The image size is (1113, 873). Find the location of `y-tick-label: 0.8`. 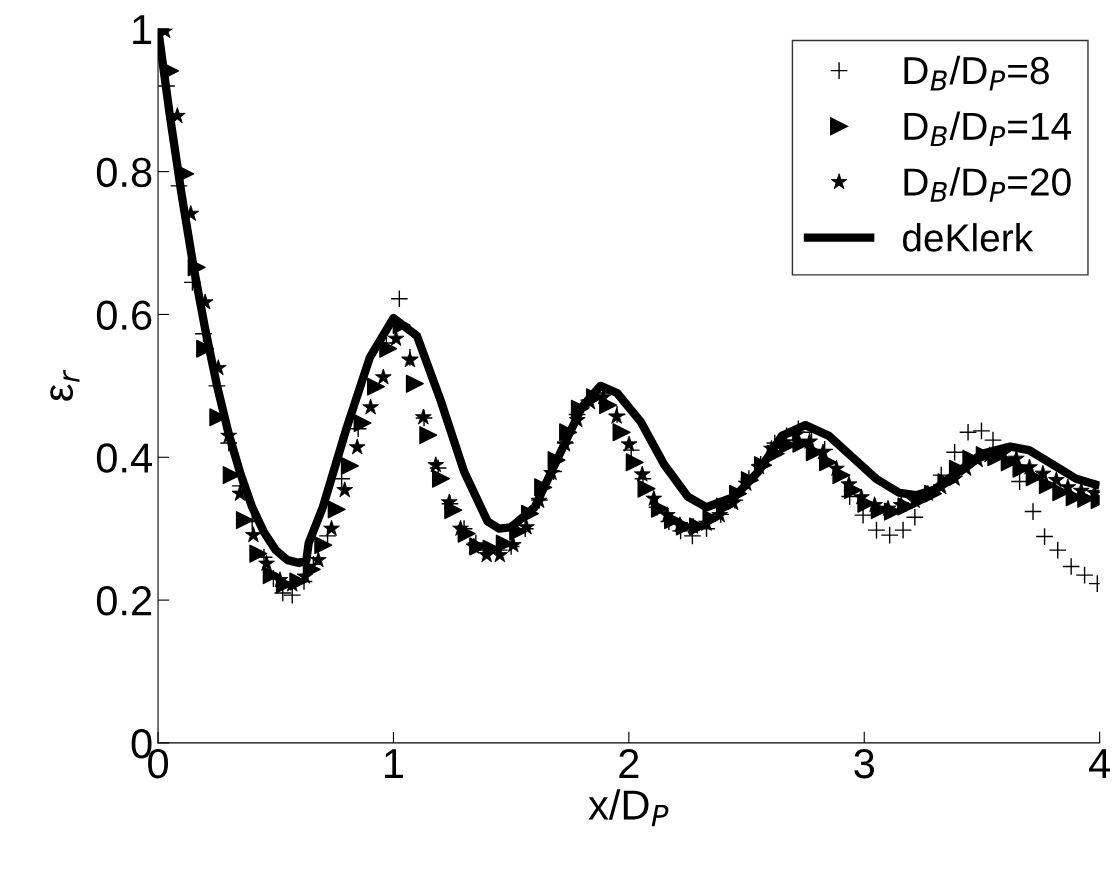

y-tick-label: 0.8 is located at coordinates (124, 172).